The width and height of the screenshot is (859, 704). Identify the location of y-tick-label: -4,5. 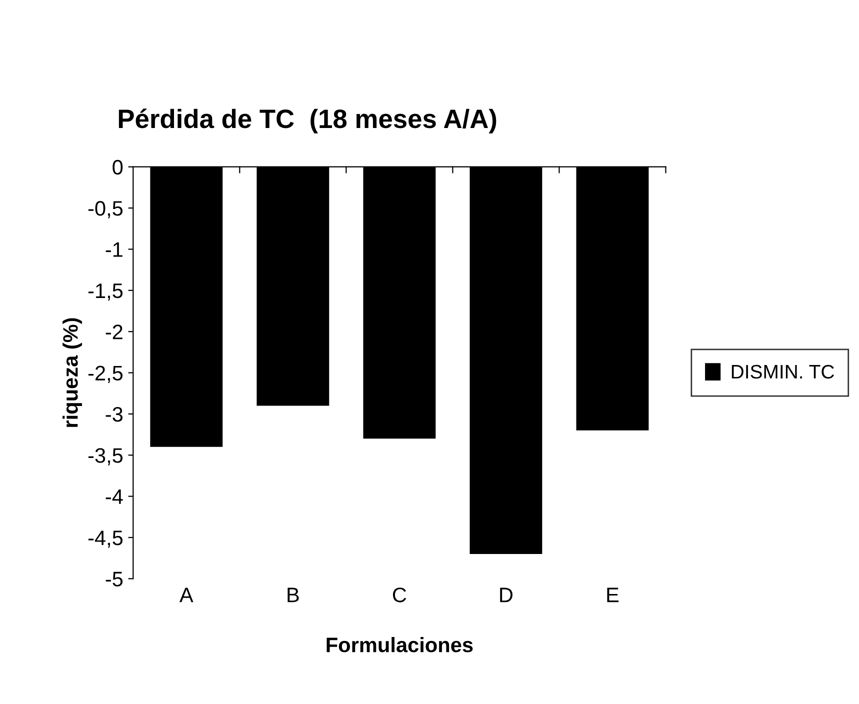
(105, 539).